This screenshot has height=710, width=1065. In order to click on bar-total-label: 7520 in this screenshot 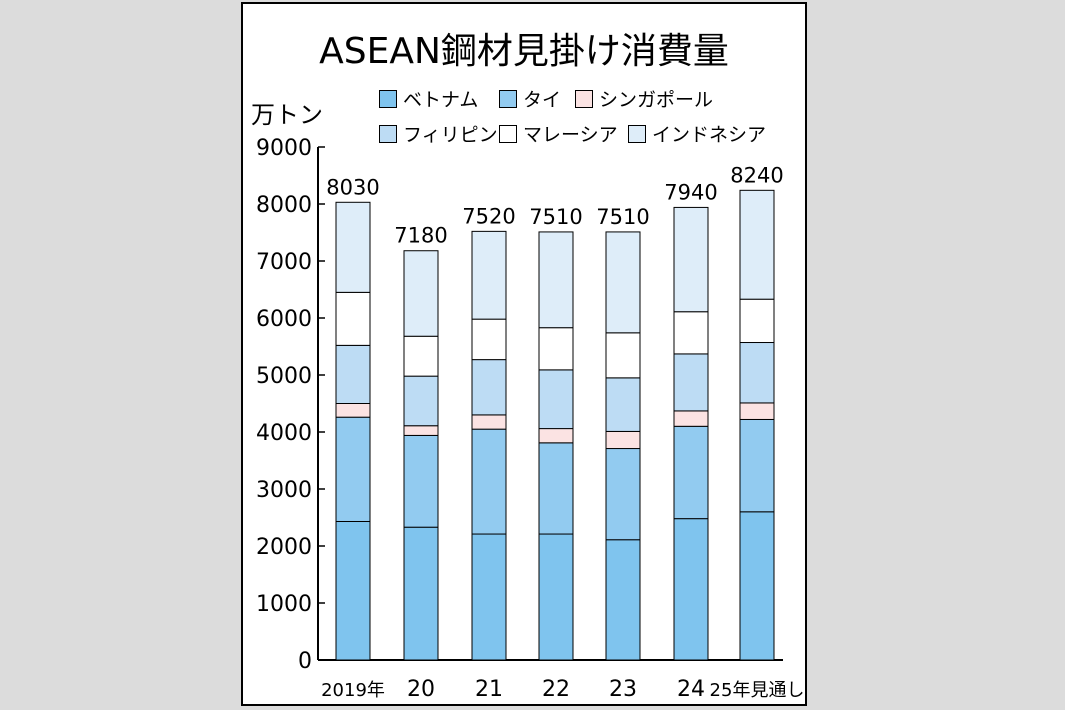, I will do `click(488, 216)`.